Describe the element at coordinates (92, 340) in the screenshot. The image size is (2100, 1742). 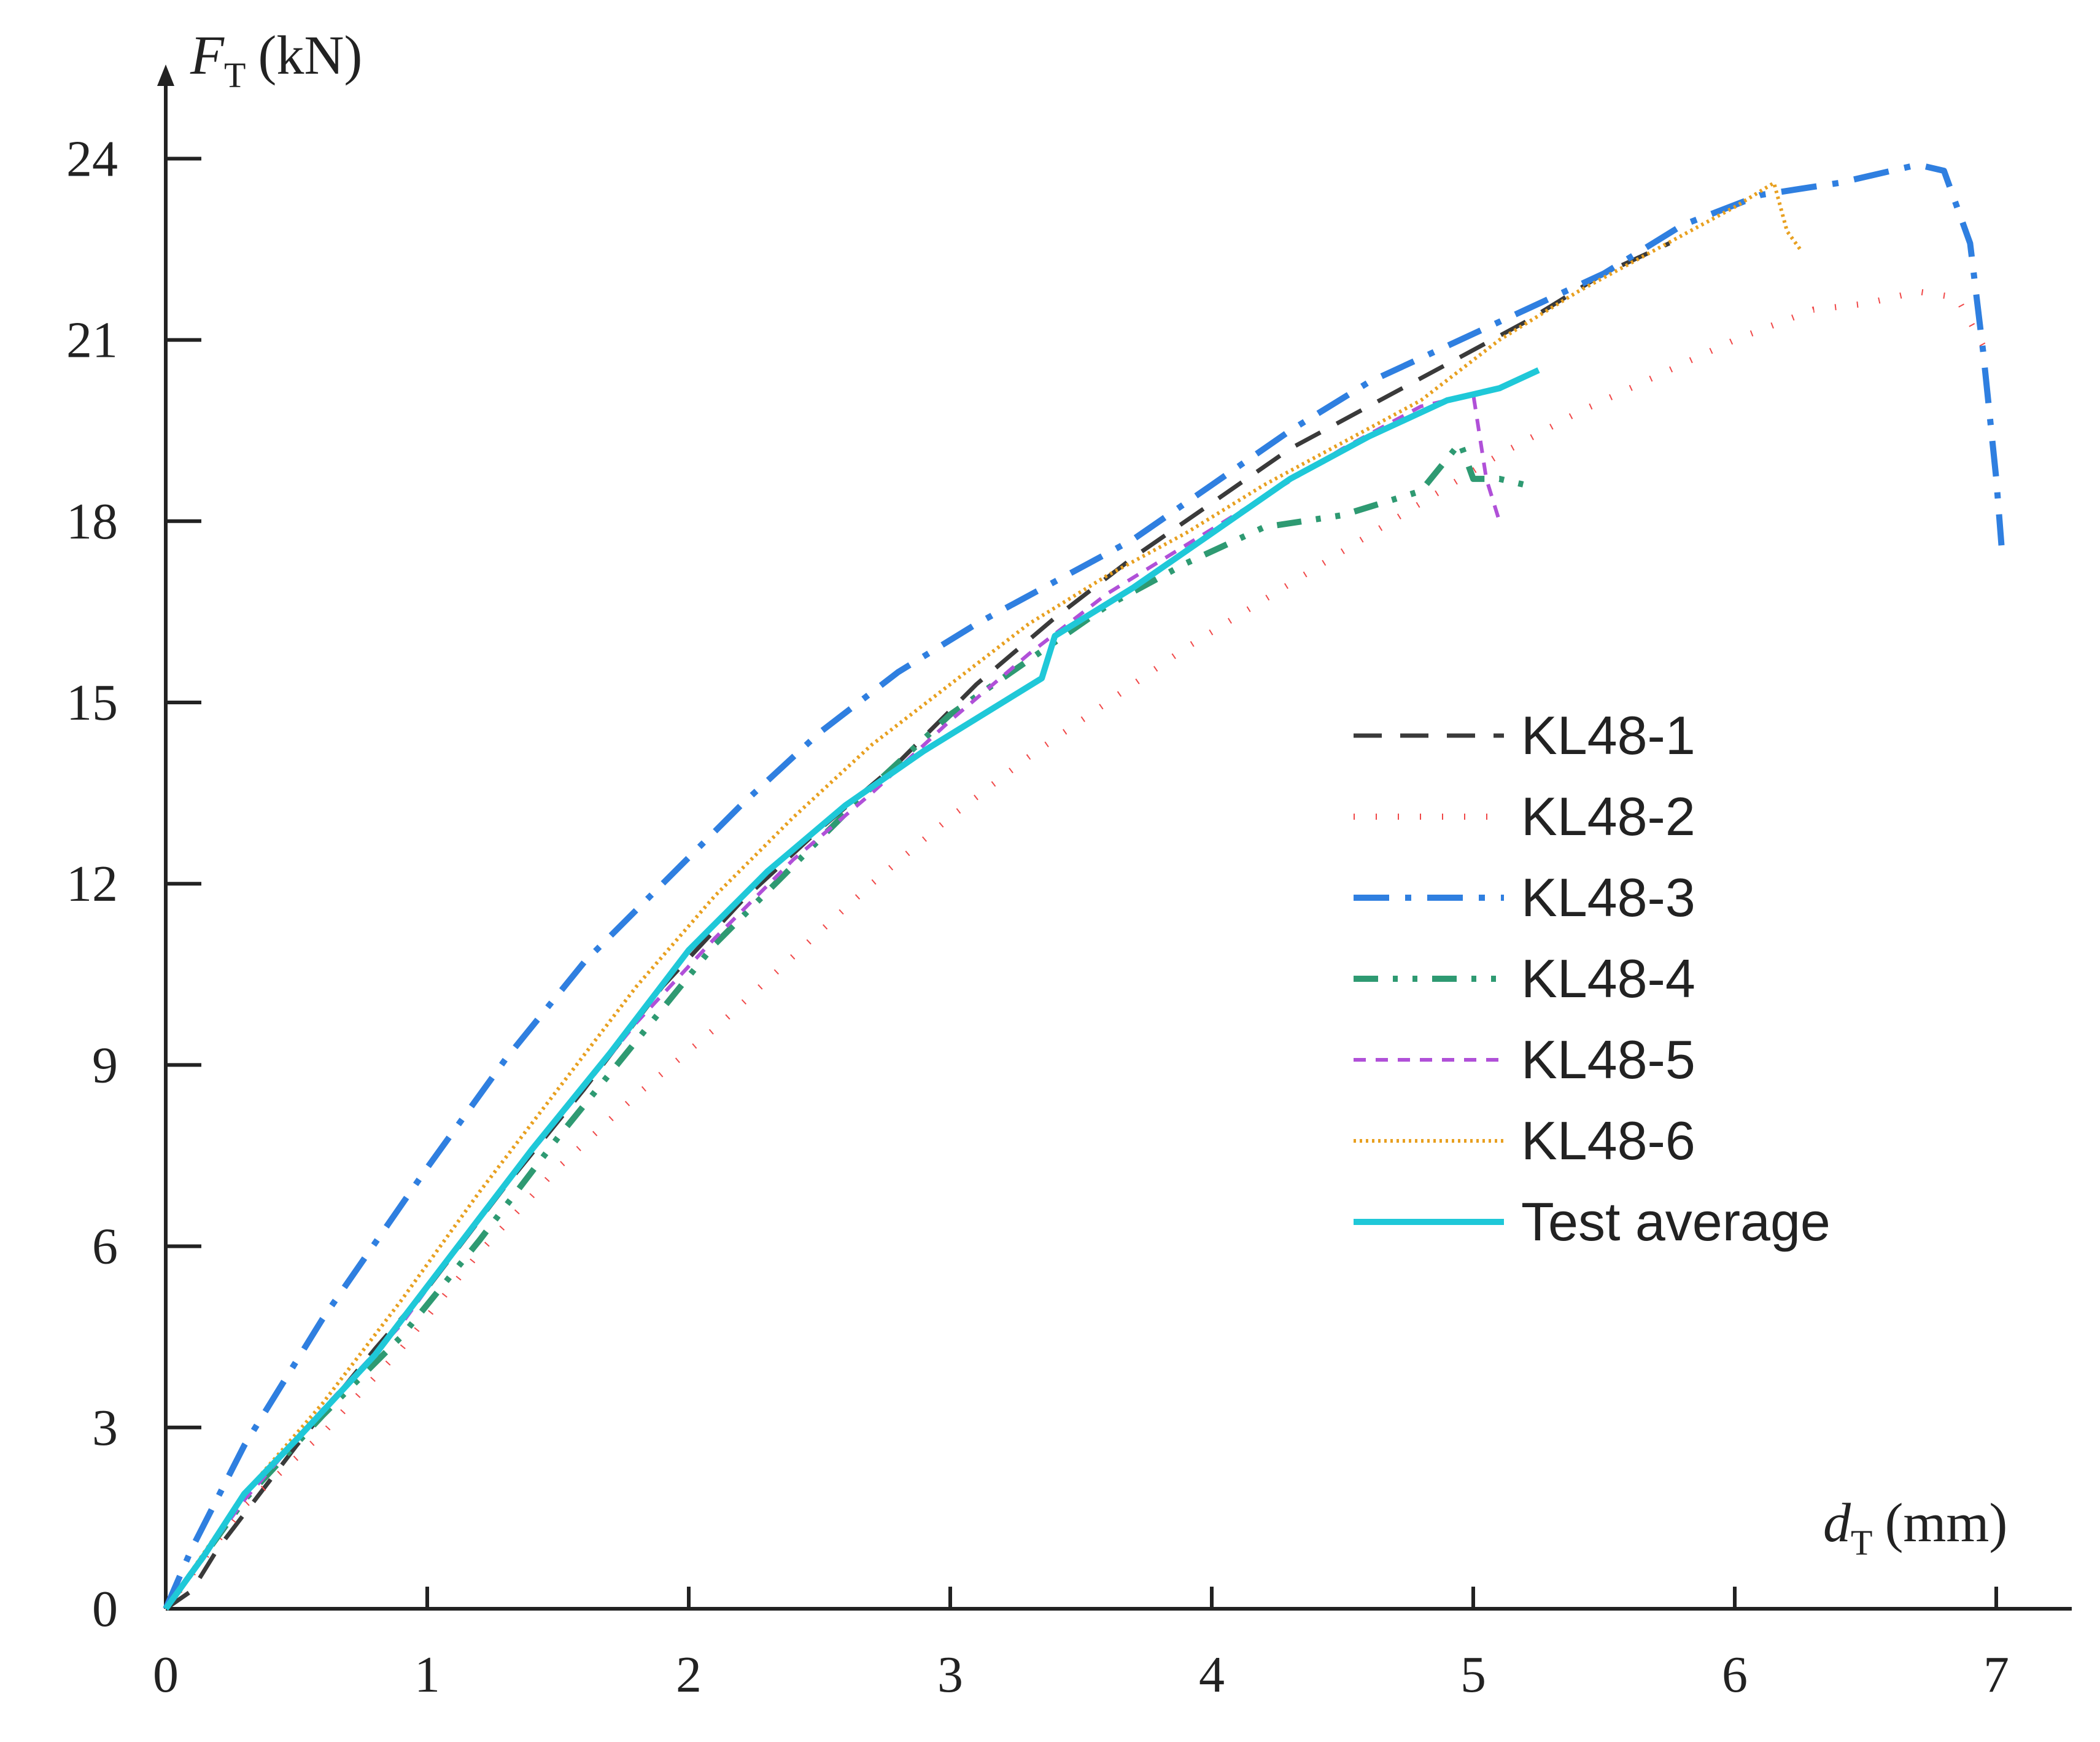
I see `y-tick-label: 21` at that location.